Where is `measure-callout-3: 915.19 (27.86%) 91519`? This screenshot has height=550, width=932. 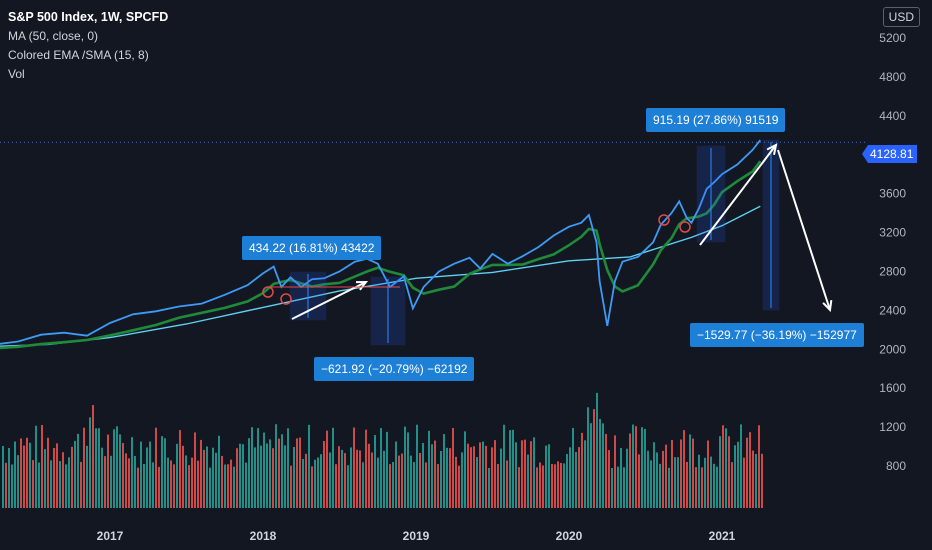 measure-callout-3: 915.19 (27.86%) 91519 is located at coordinates (716, 120).